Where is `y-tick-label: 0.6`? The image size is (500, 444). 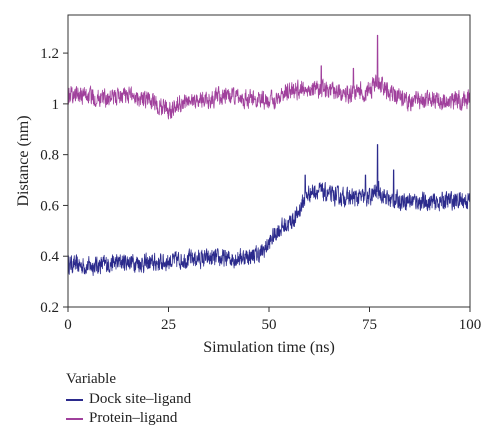
y-tick-label: 0.6 is located at coordinates (49, 206).